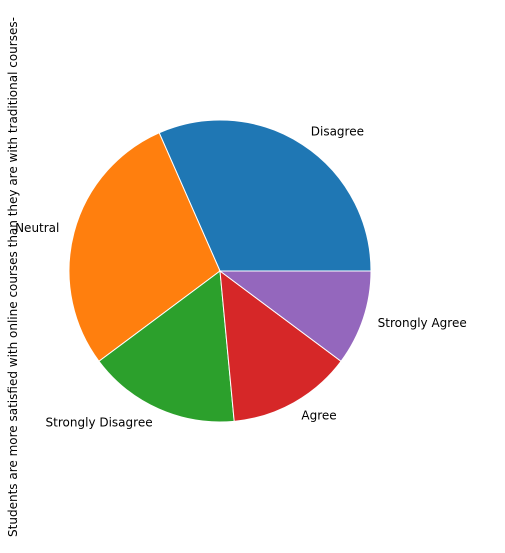 This screenshot has height=553, width=505. Describe the element at coordinates (99, 422) in the screenshot. I see `pie-label-strongly-disagree: Strongly Disagree` at that location.